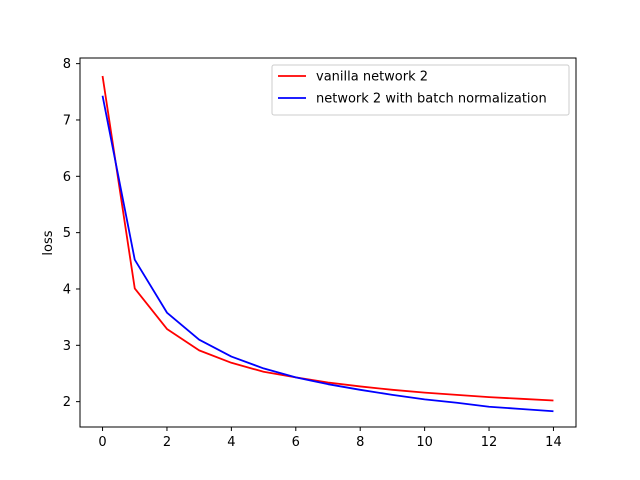 Image resolution: width=640 pixels, height=480 pixels. What do you see at coordinates (553, 442) in the screenshot?
I see `x-tick-label: 14` at bounding box center [553, 442].